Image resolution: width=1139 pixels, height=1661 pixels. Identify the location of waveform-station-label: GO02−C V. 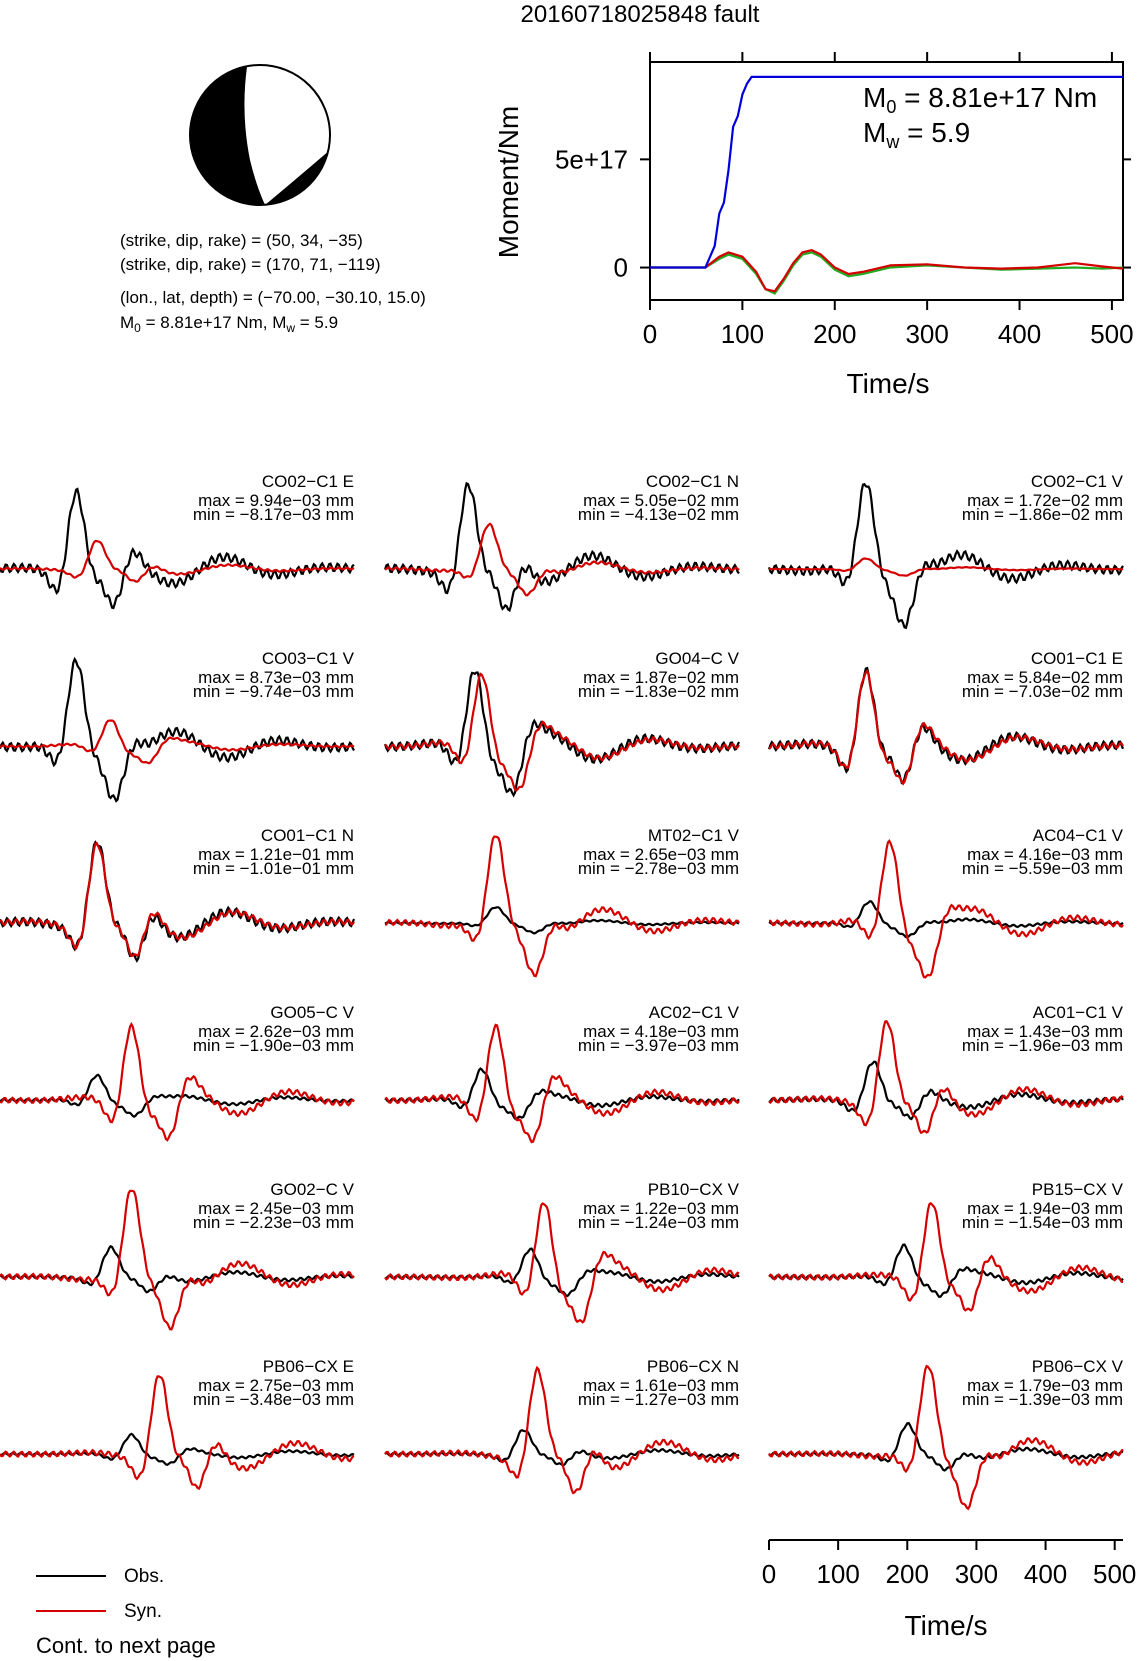
(312, 1189).